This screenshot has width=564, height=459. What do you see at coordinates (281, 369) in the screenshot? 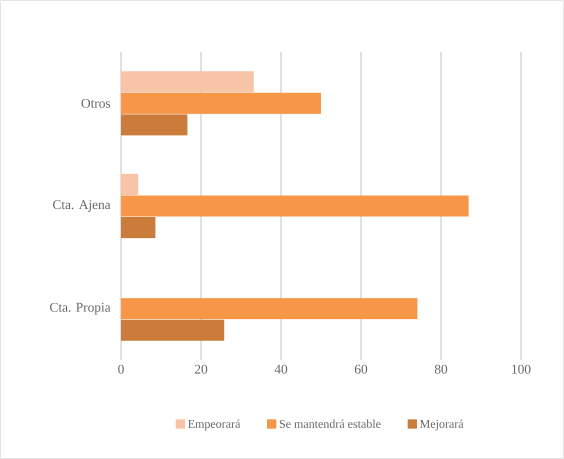
I see `x-tick-label: 40` at bounding box center [281, 369].